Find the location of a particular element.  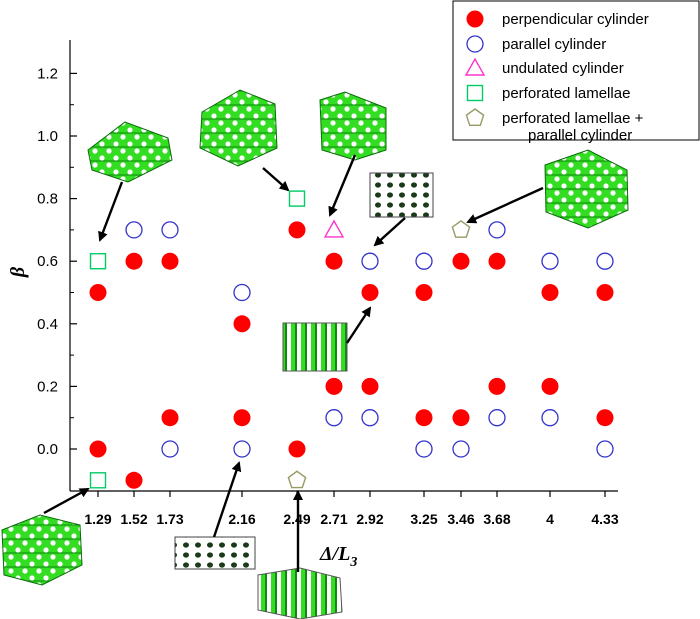

inset-perpendicular-dots-top is located at coordinates (401, 195).